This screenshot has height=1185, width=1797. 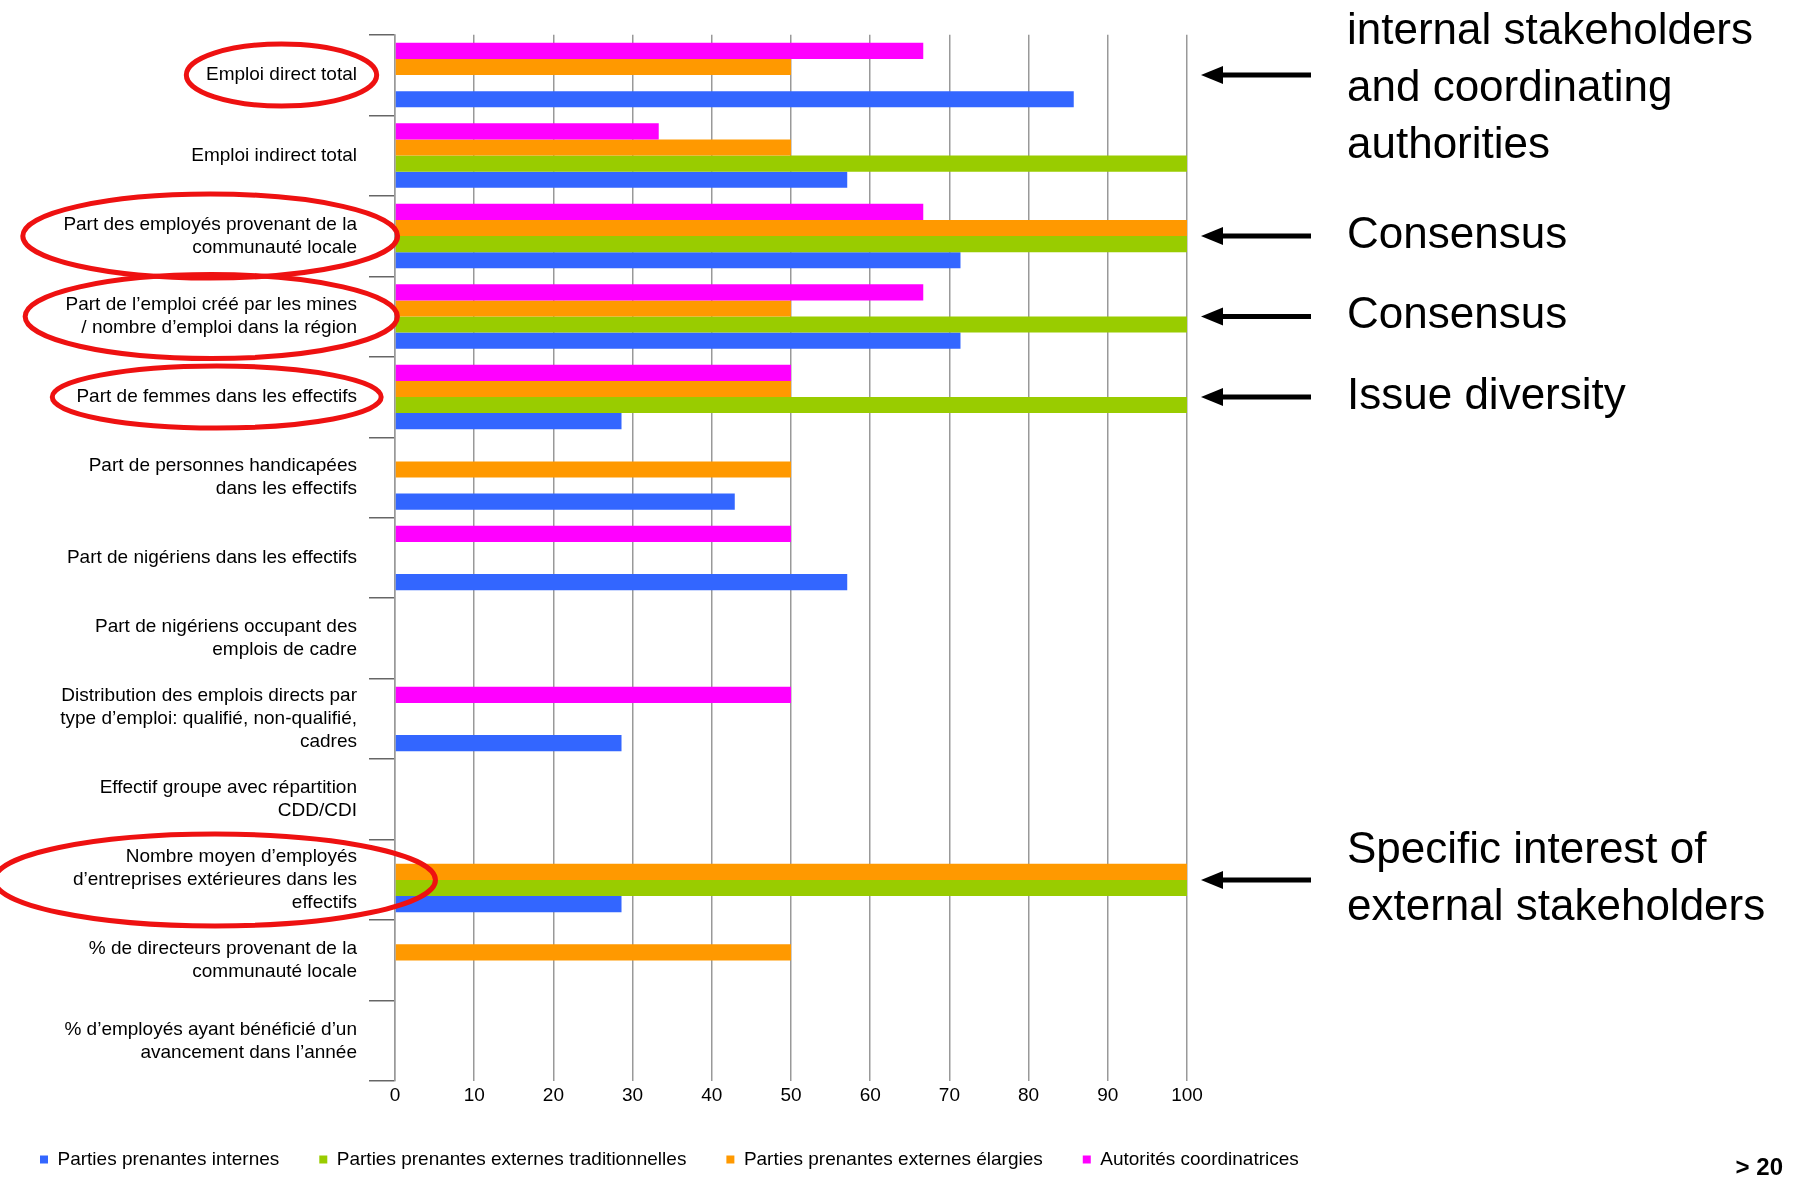 I want to click on x-tick-label: 50, so click(x=791, y=1094).